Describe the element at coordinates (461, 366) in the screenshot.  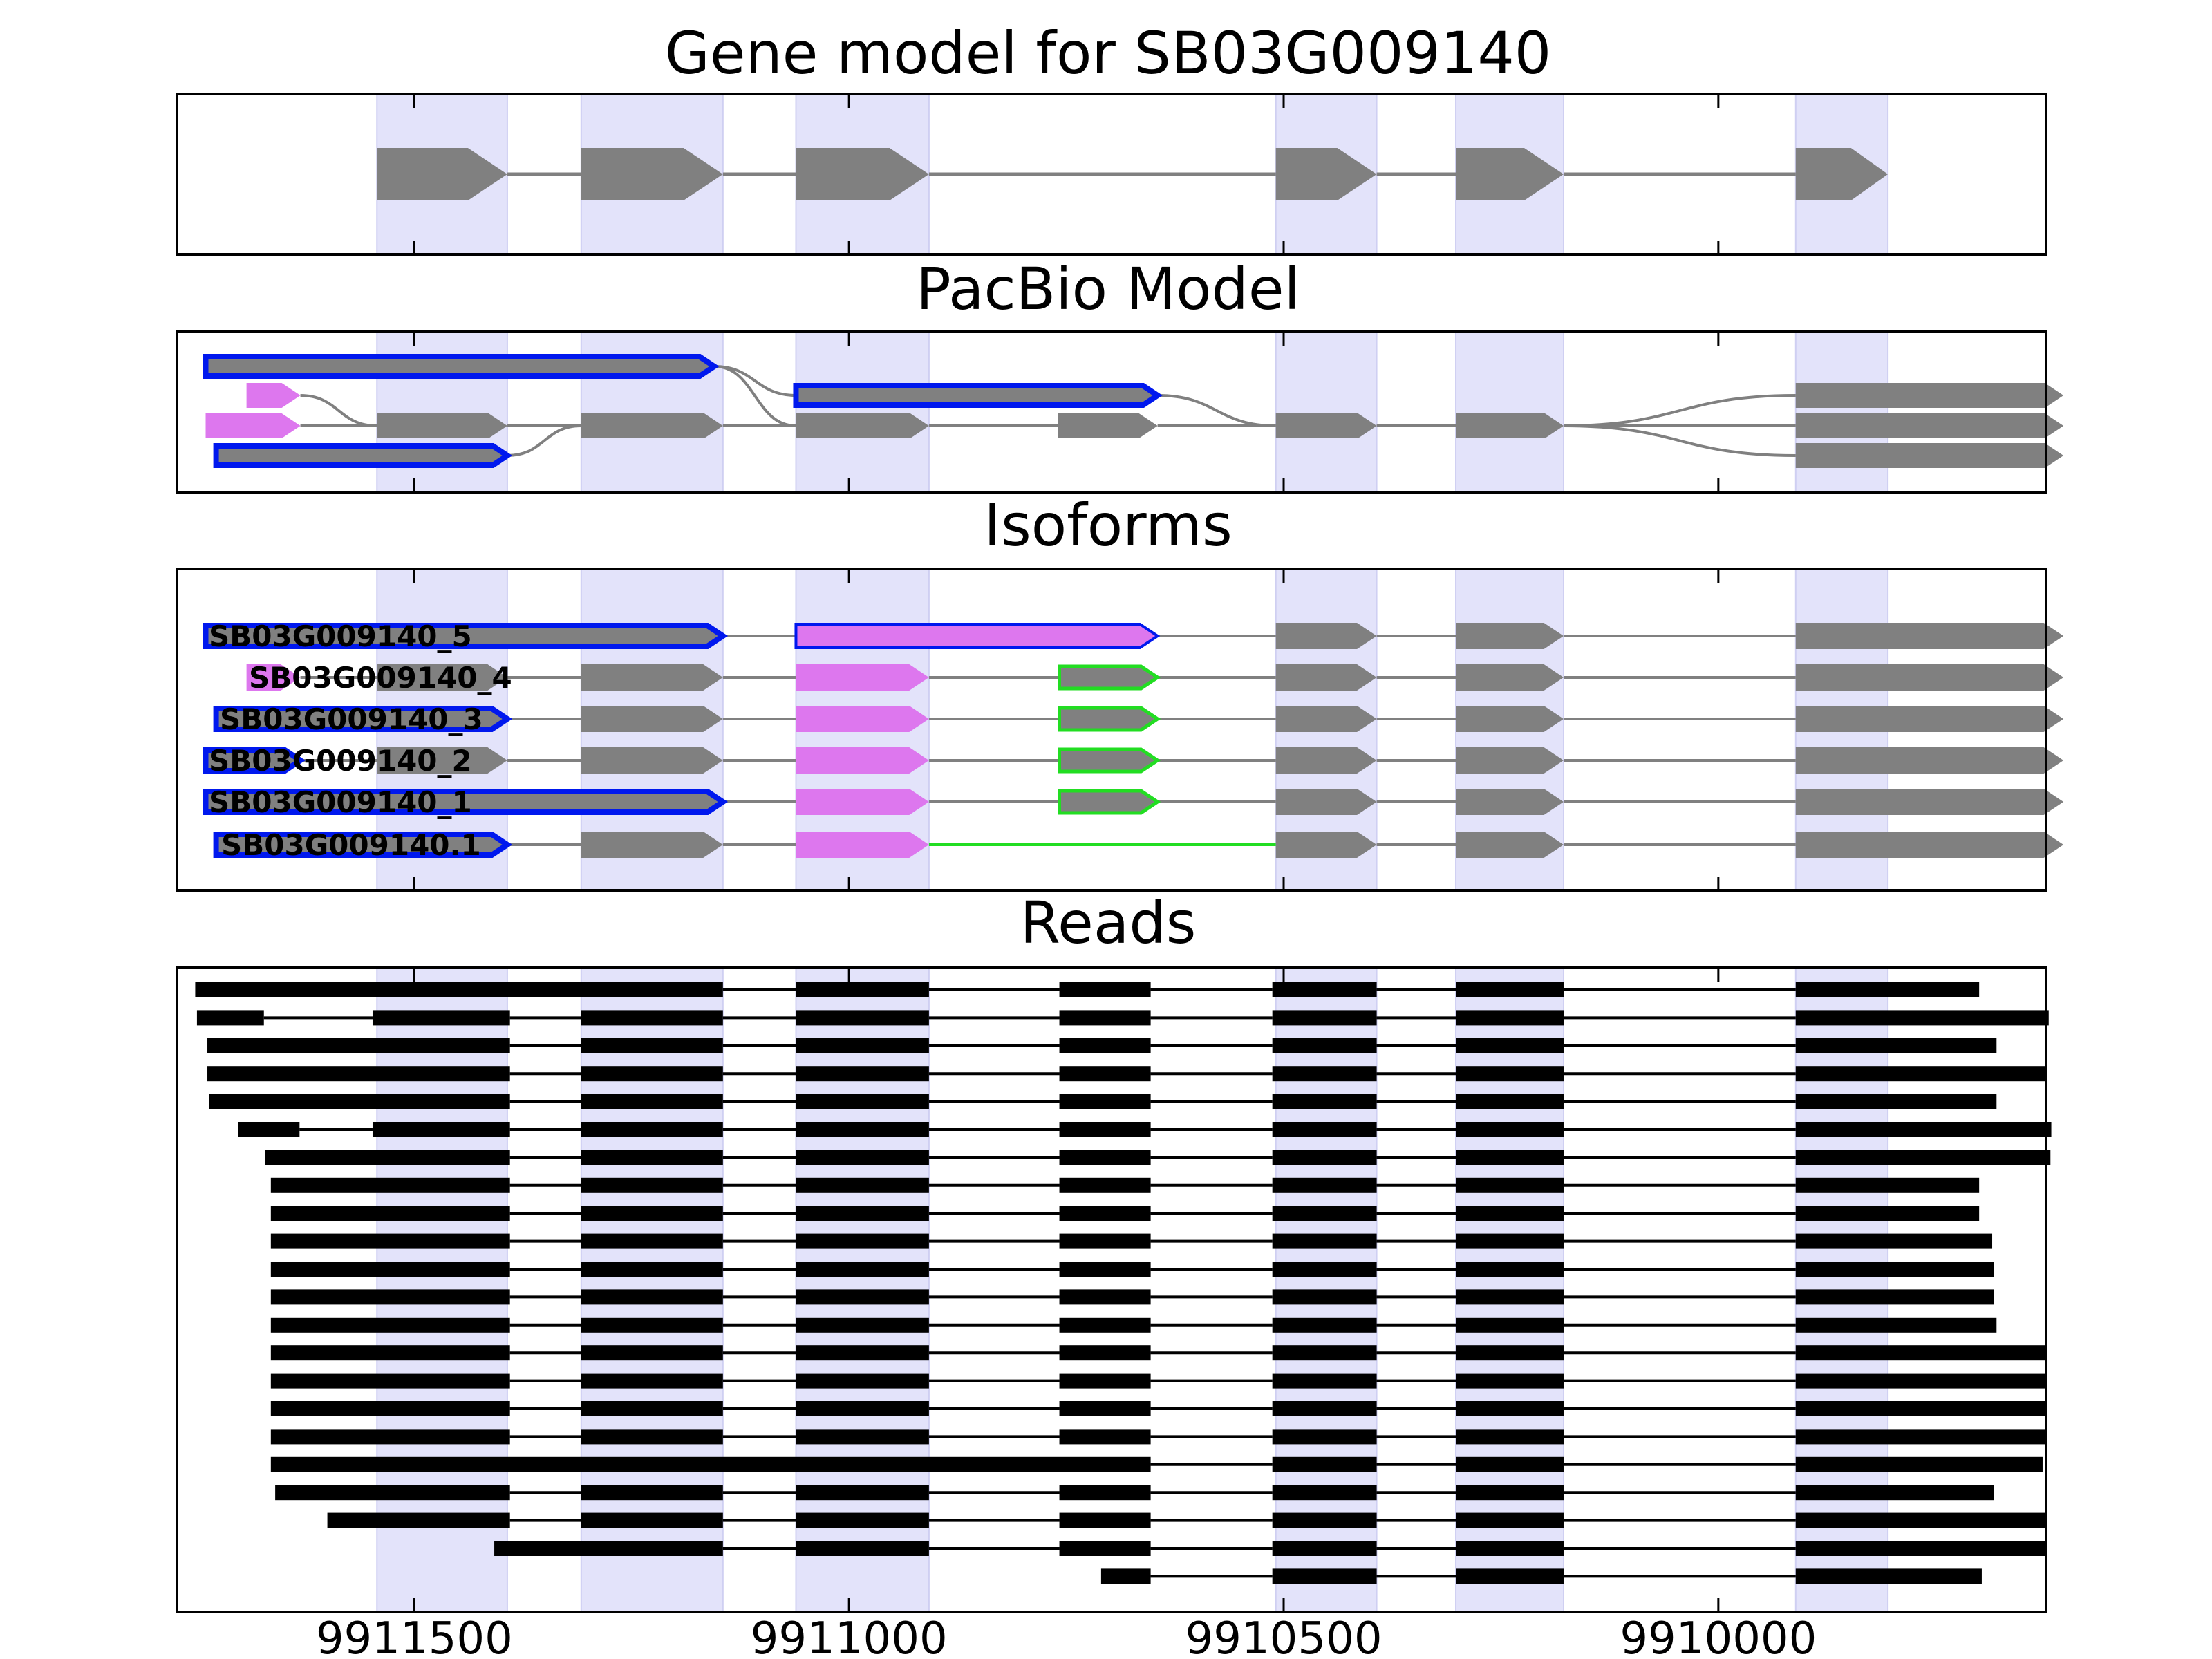
I see `pacbio-exon-outlined` at that location.